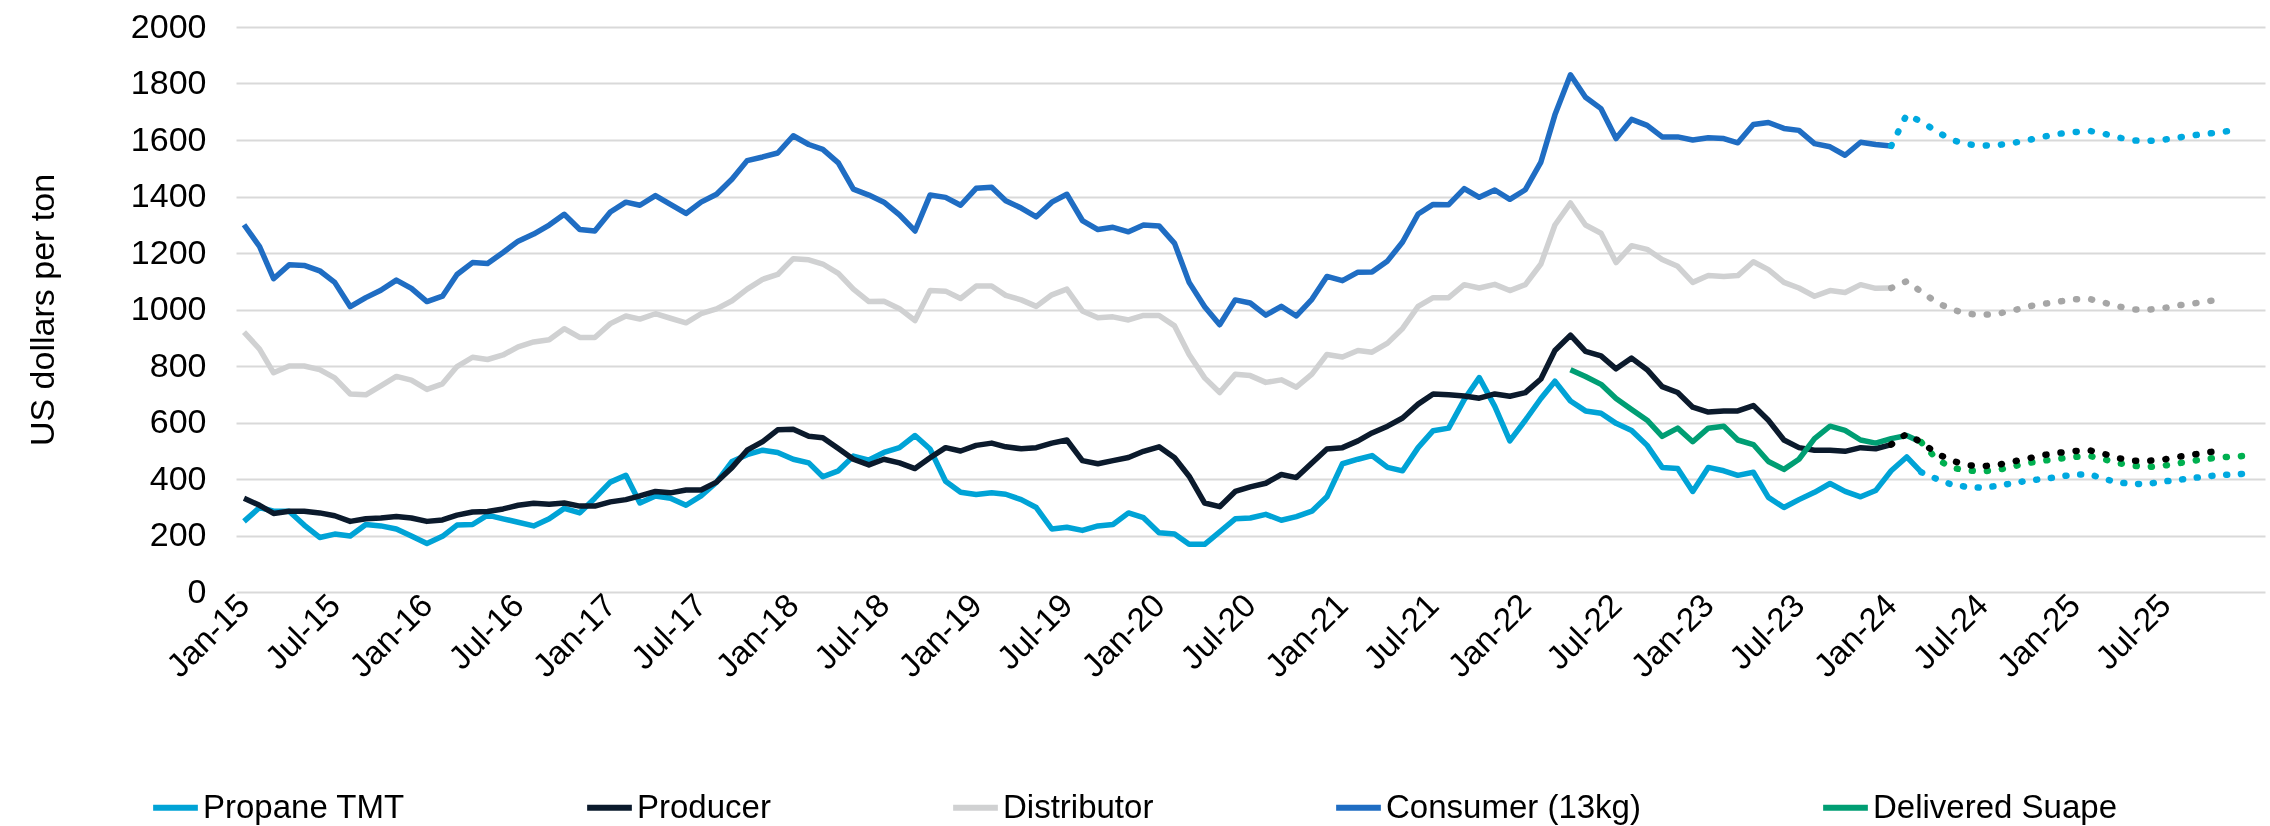 The width and height of the screenshot is (2270, 826). I want to click on legend-label: Consumer (13kg), so click(1513, 806).